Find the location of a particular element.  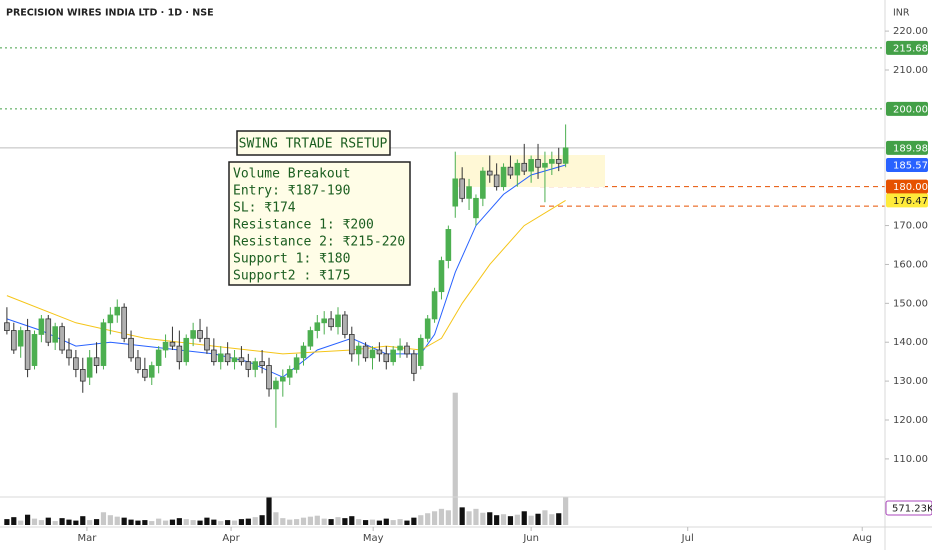

annotation-line: Support 1: ₹180 is located at coordinates (291, 259).